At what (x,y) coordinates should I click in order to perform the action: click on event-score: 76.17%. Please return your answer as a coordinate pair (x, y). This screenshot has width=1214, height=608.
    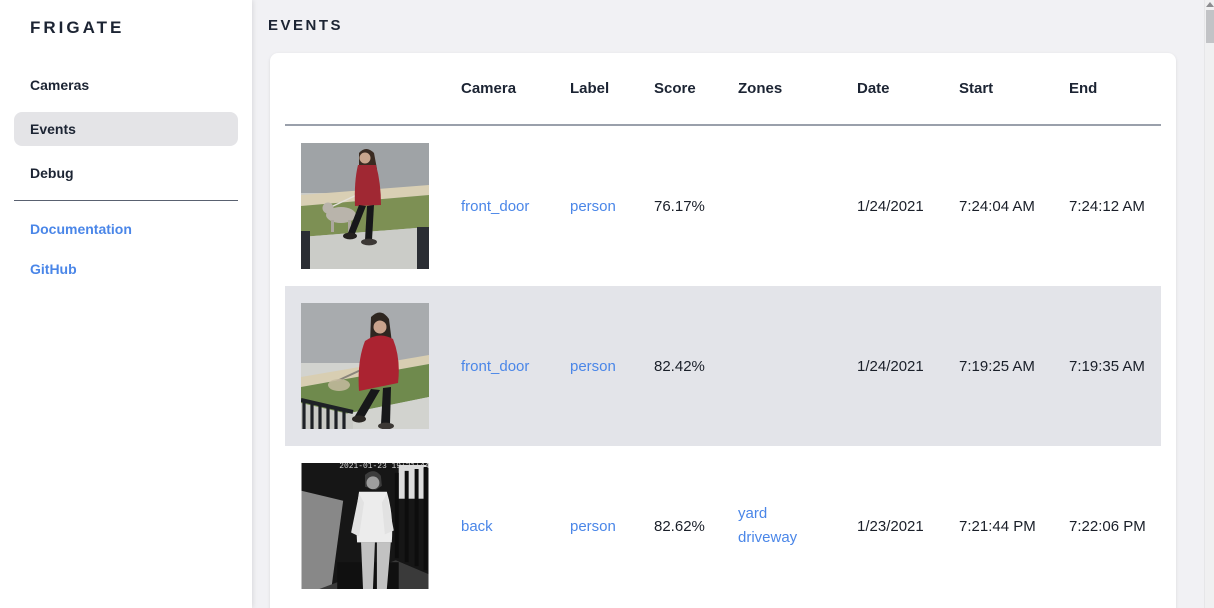
    Looking at the image, I should click on (679, 206).